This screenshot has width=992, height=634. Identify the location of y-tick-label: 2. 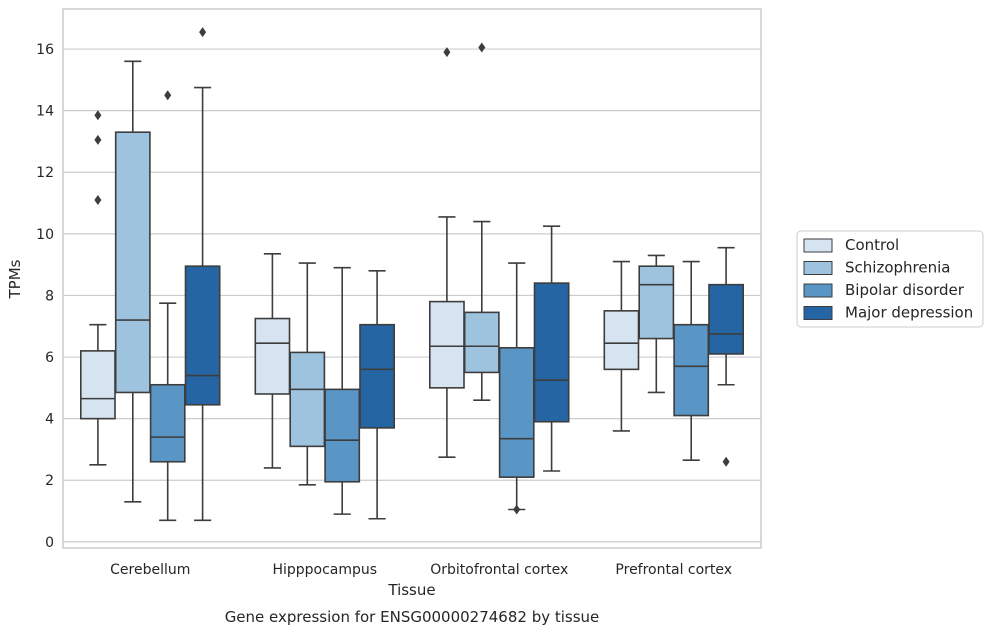
(49, 481).